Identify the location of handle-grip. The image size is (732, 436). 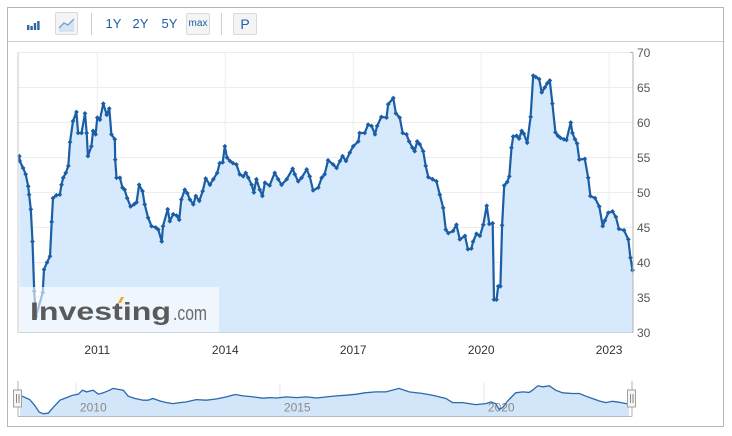
(17, 398).